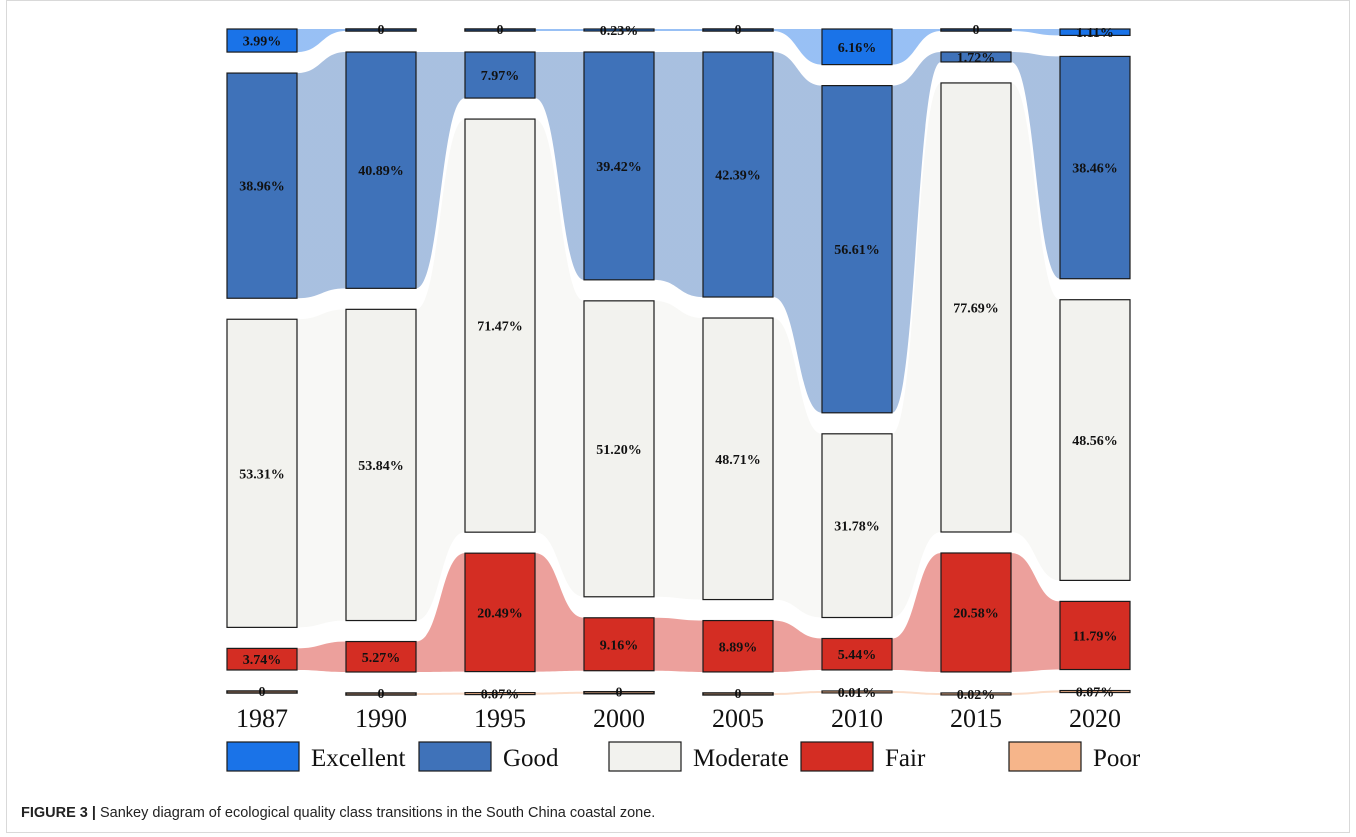  Describe the element at coordinates (321, 657) in the screenshot. I see `flow-1987-1990-fair` at that location.